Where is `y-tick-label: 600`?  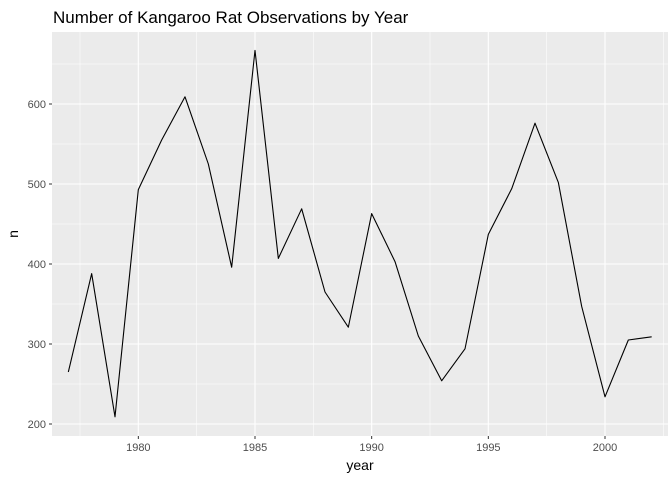
y-tick-label: 600 is located at coordinates (37, 105).